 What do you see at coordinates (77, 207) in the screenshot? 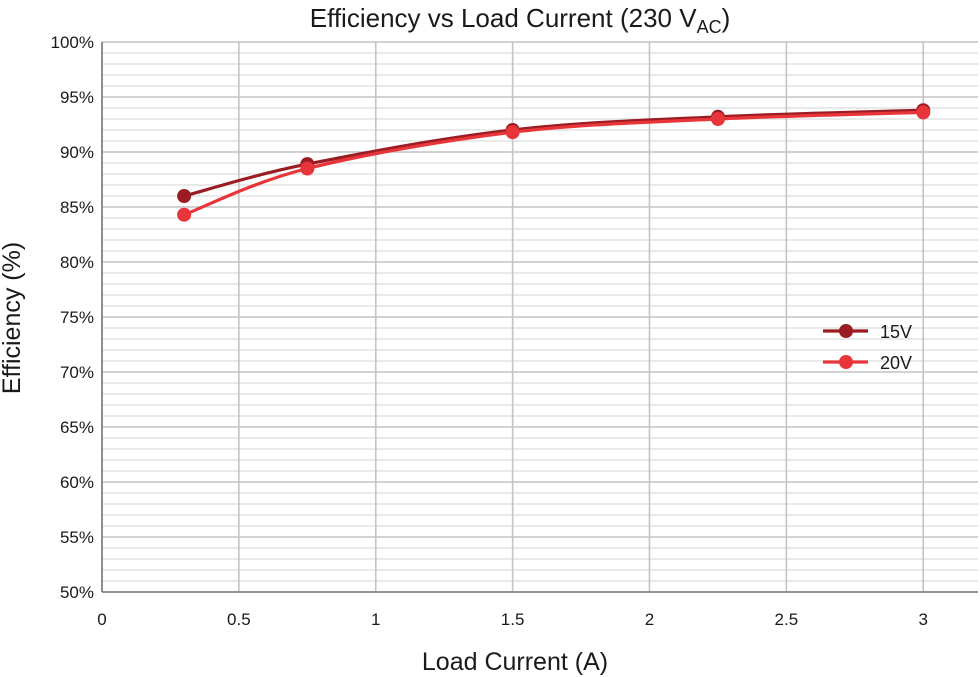
I see `y-tick-label: 85%` at bounding box center [77, 207].